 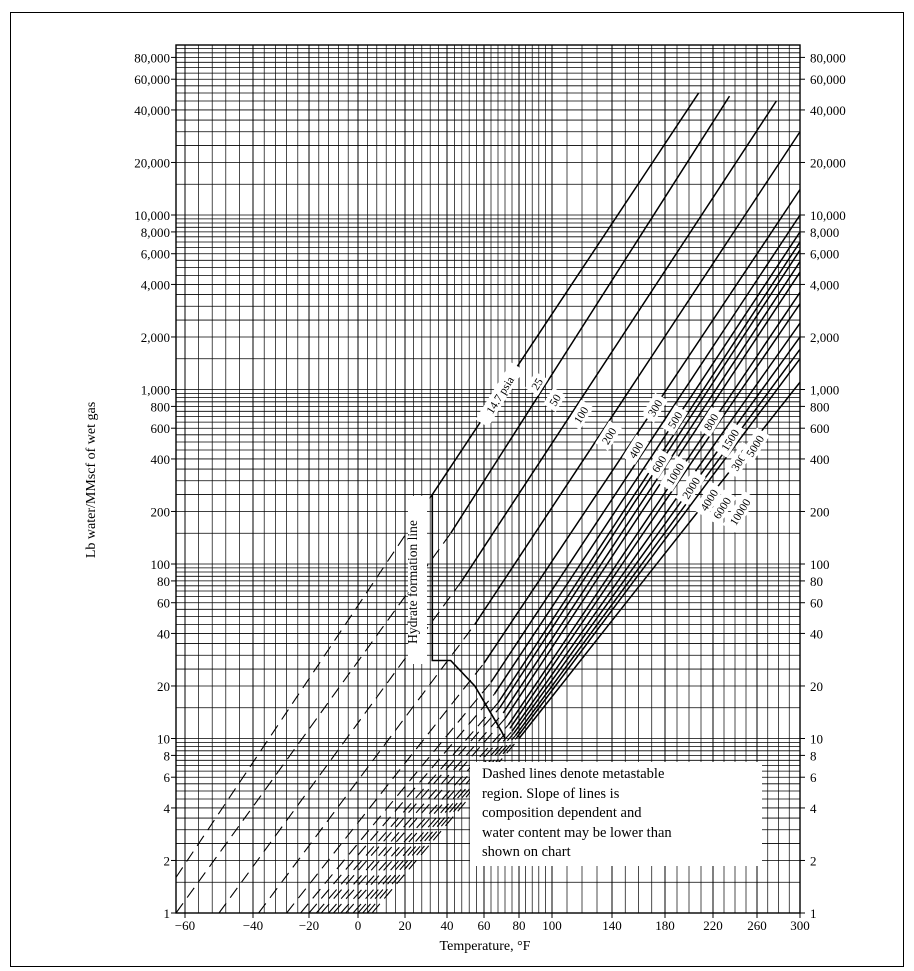 What do you see at coordinates (800, 925) in the screenshot?
I see `x-tick-label: 300` at bounding box center [800, 925].